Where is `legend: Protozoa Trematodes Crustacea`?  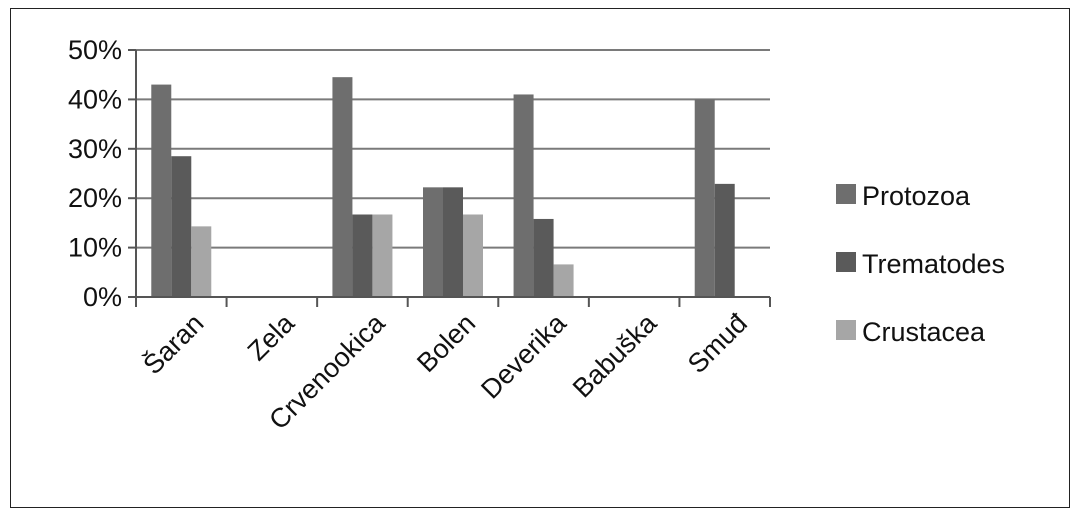 legend: Protozoa Trematodes Crustacea is located at coordinates (920, 264).